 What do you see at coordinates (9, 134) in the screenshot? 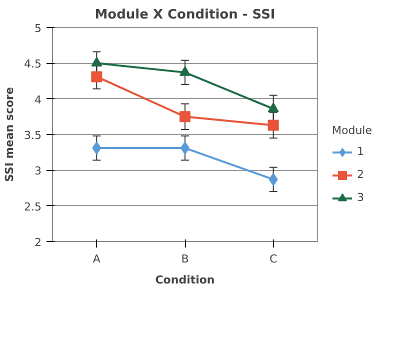
I see `y-axis-title: SSI mean score` at bounding box center [9, 134].